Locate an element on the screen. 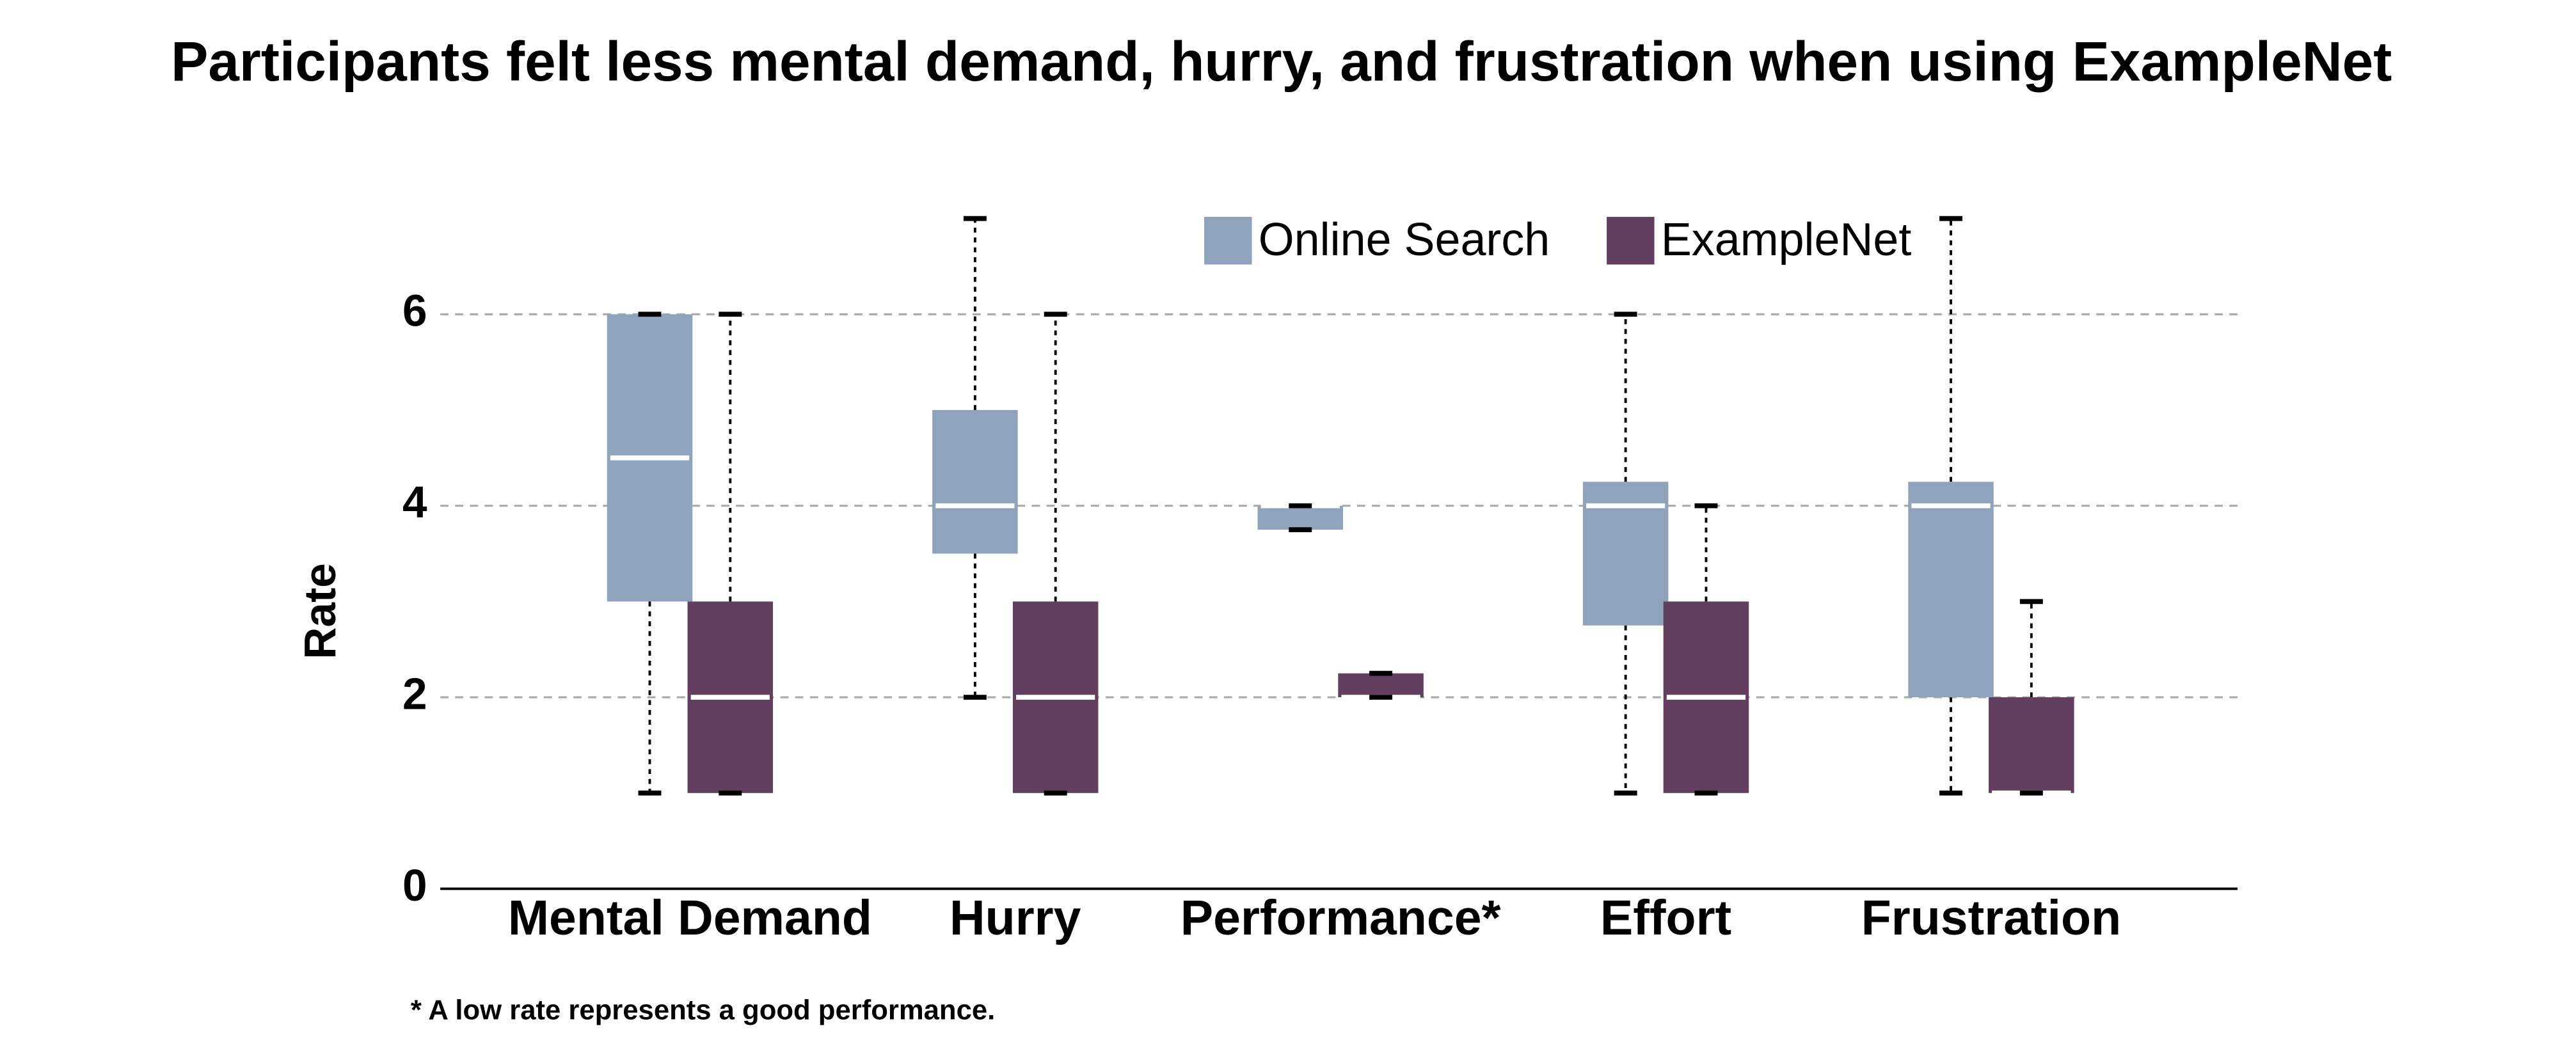 This screenshot has height=1058, width=2576. y-tick-label: 6 is located at coordinates (415, 311).